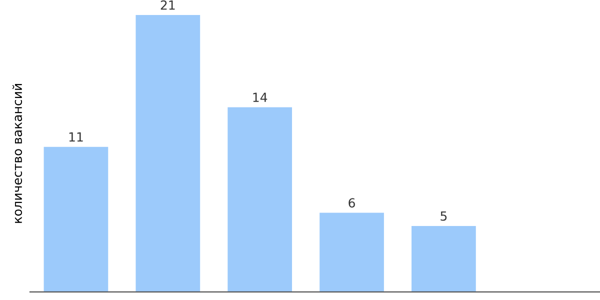 The height and width of the screenshot is (300, 600). Describe the element at coordinates (17, 153) in the screenshot. I see `y-axis-title: количество вакансий` at that location.